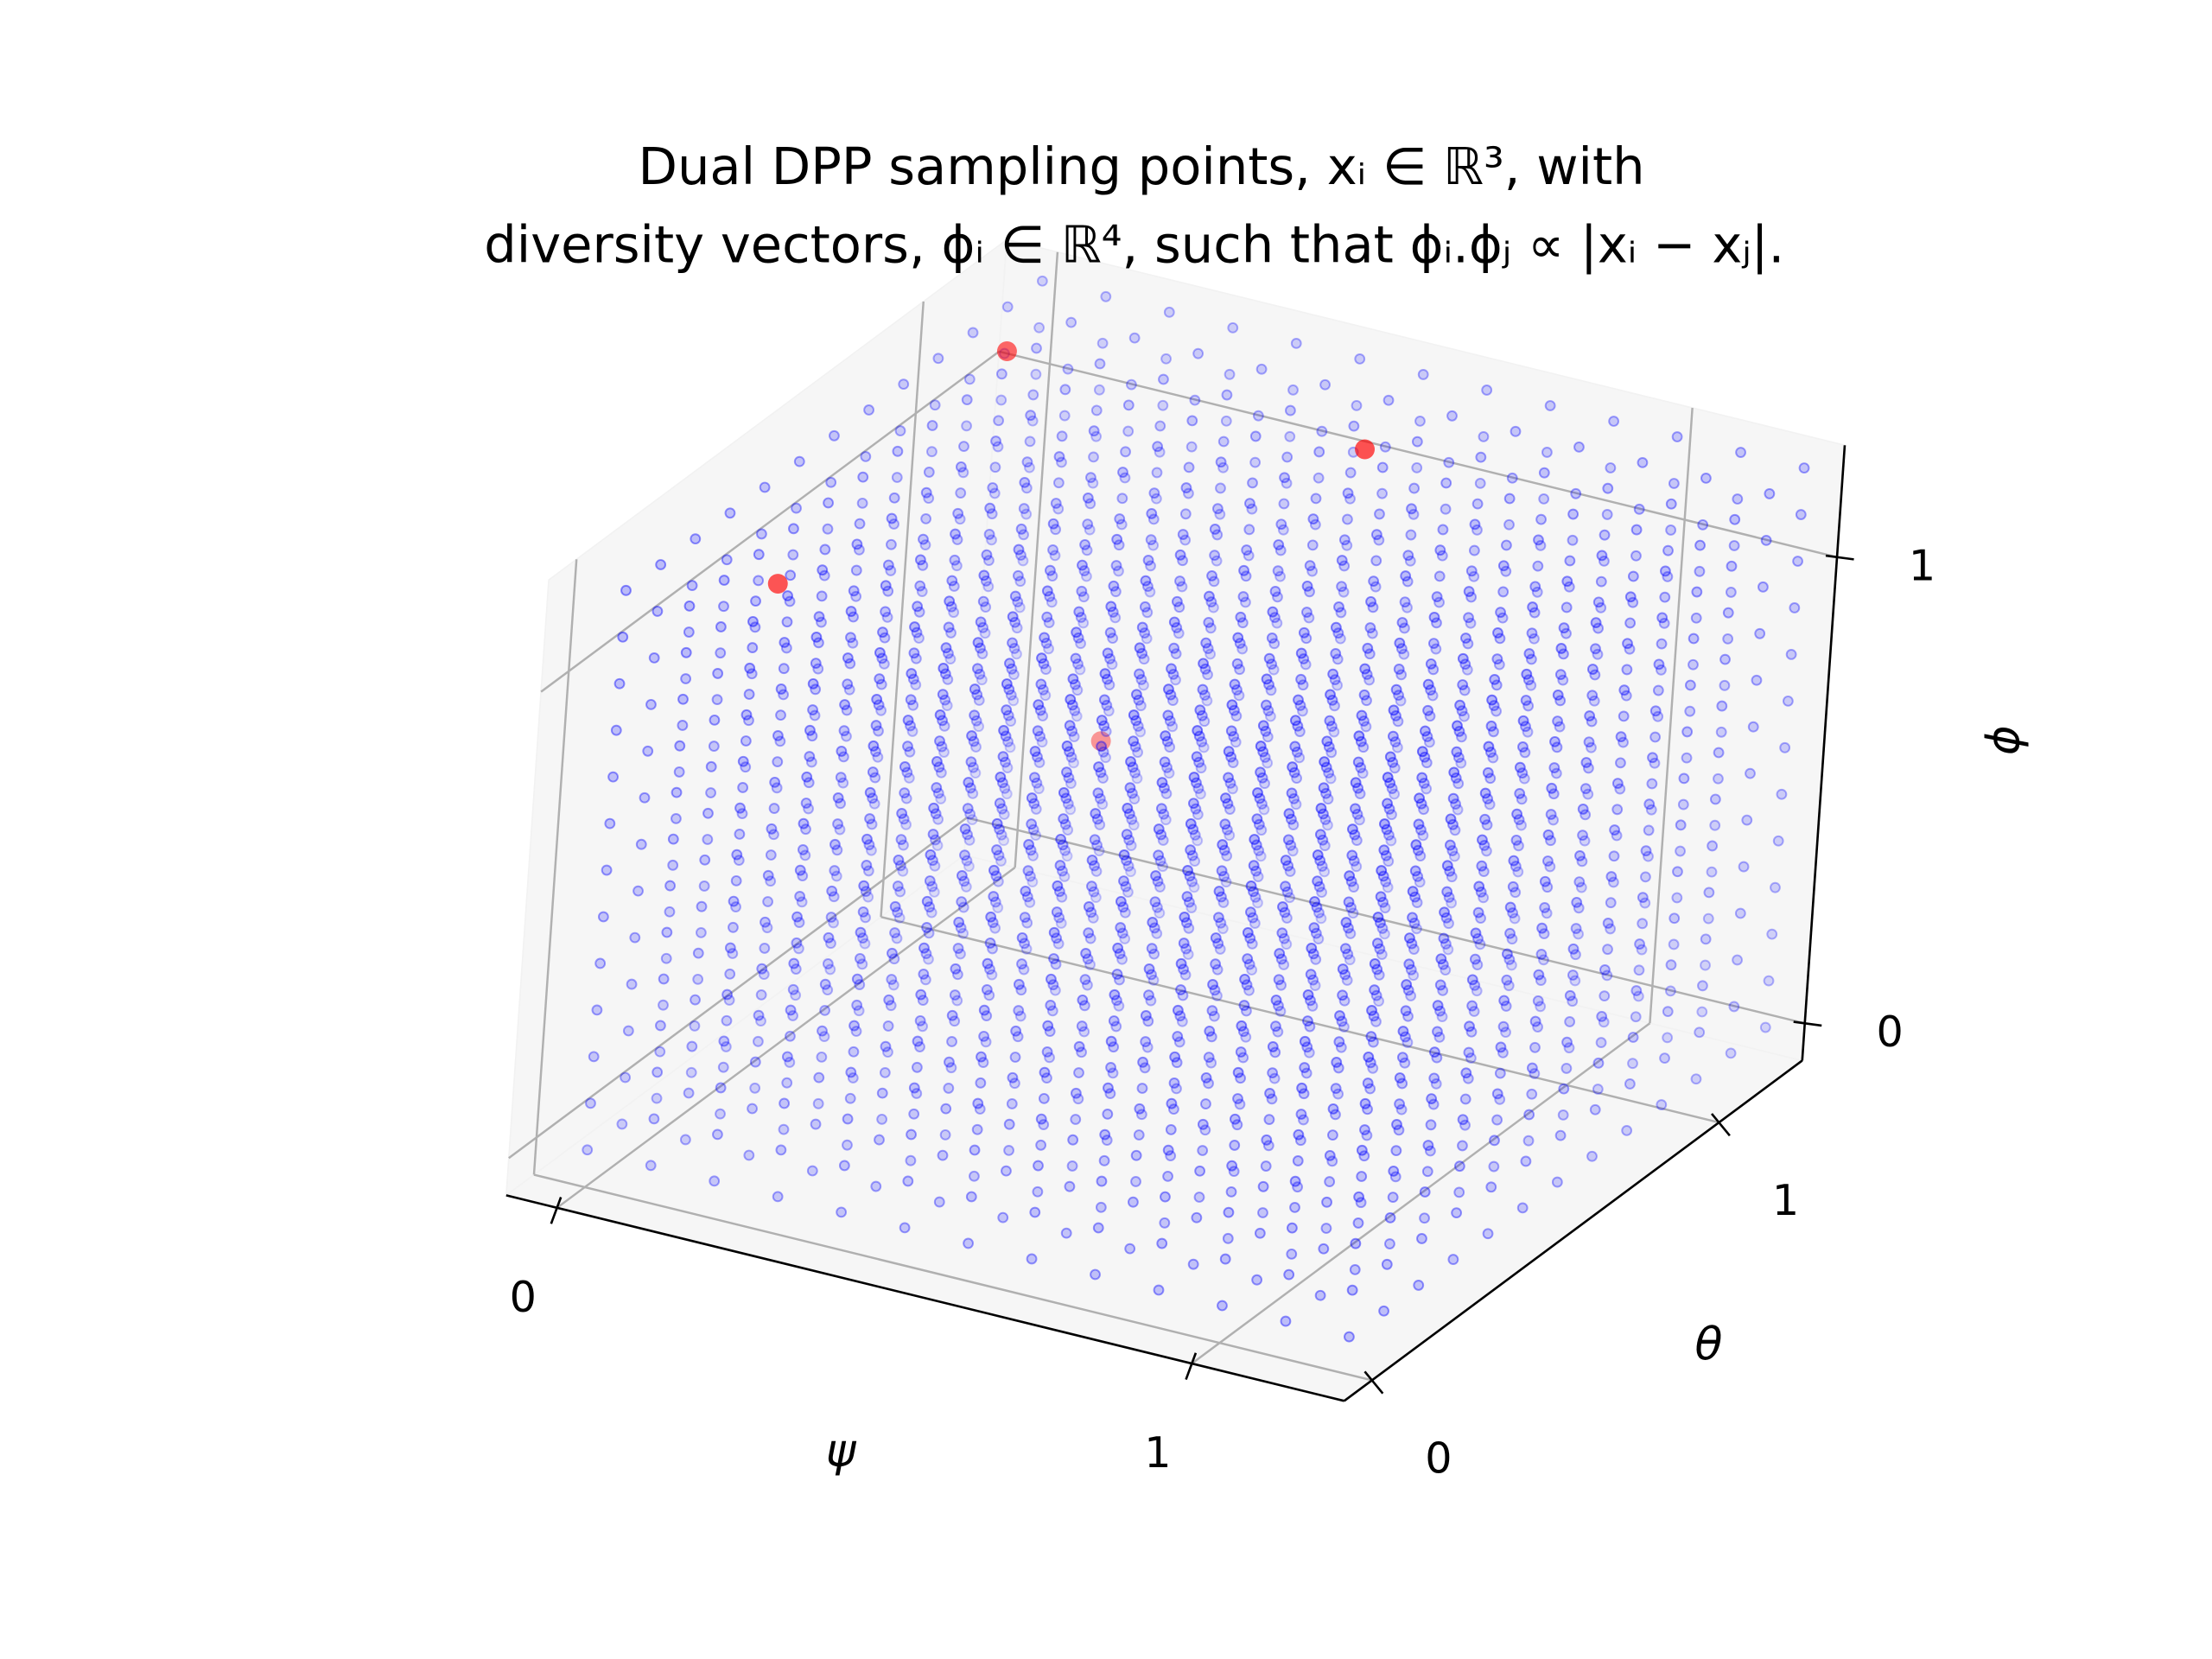 The image size is (2212, 1659). What do you see at coordinates (1100, 741) in the screenshot?
I see `highlight-point` at bounding box center [1100, 741].